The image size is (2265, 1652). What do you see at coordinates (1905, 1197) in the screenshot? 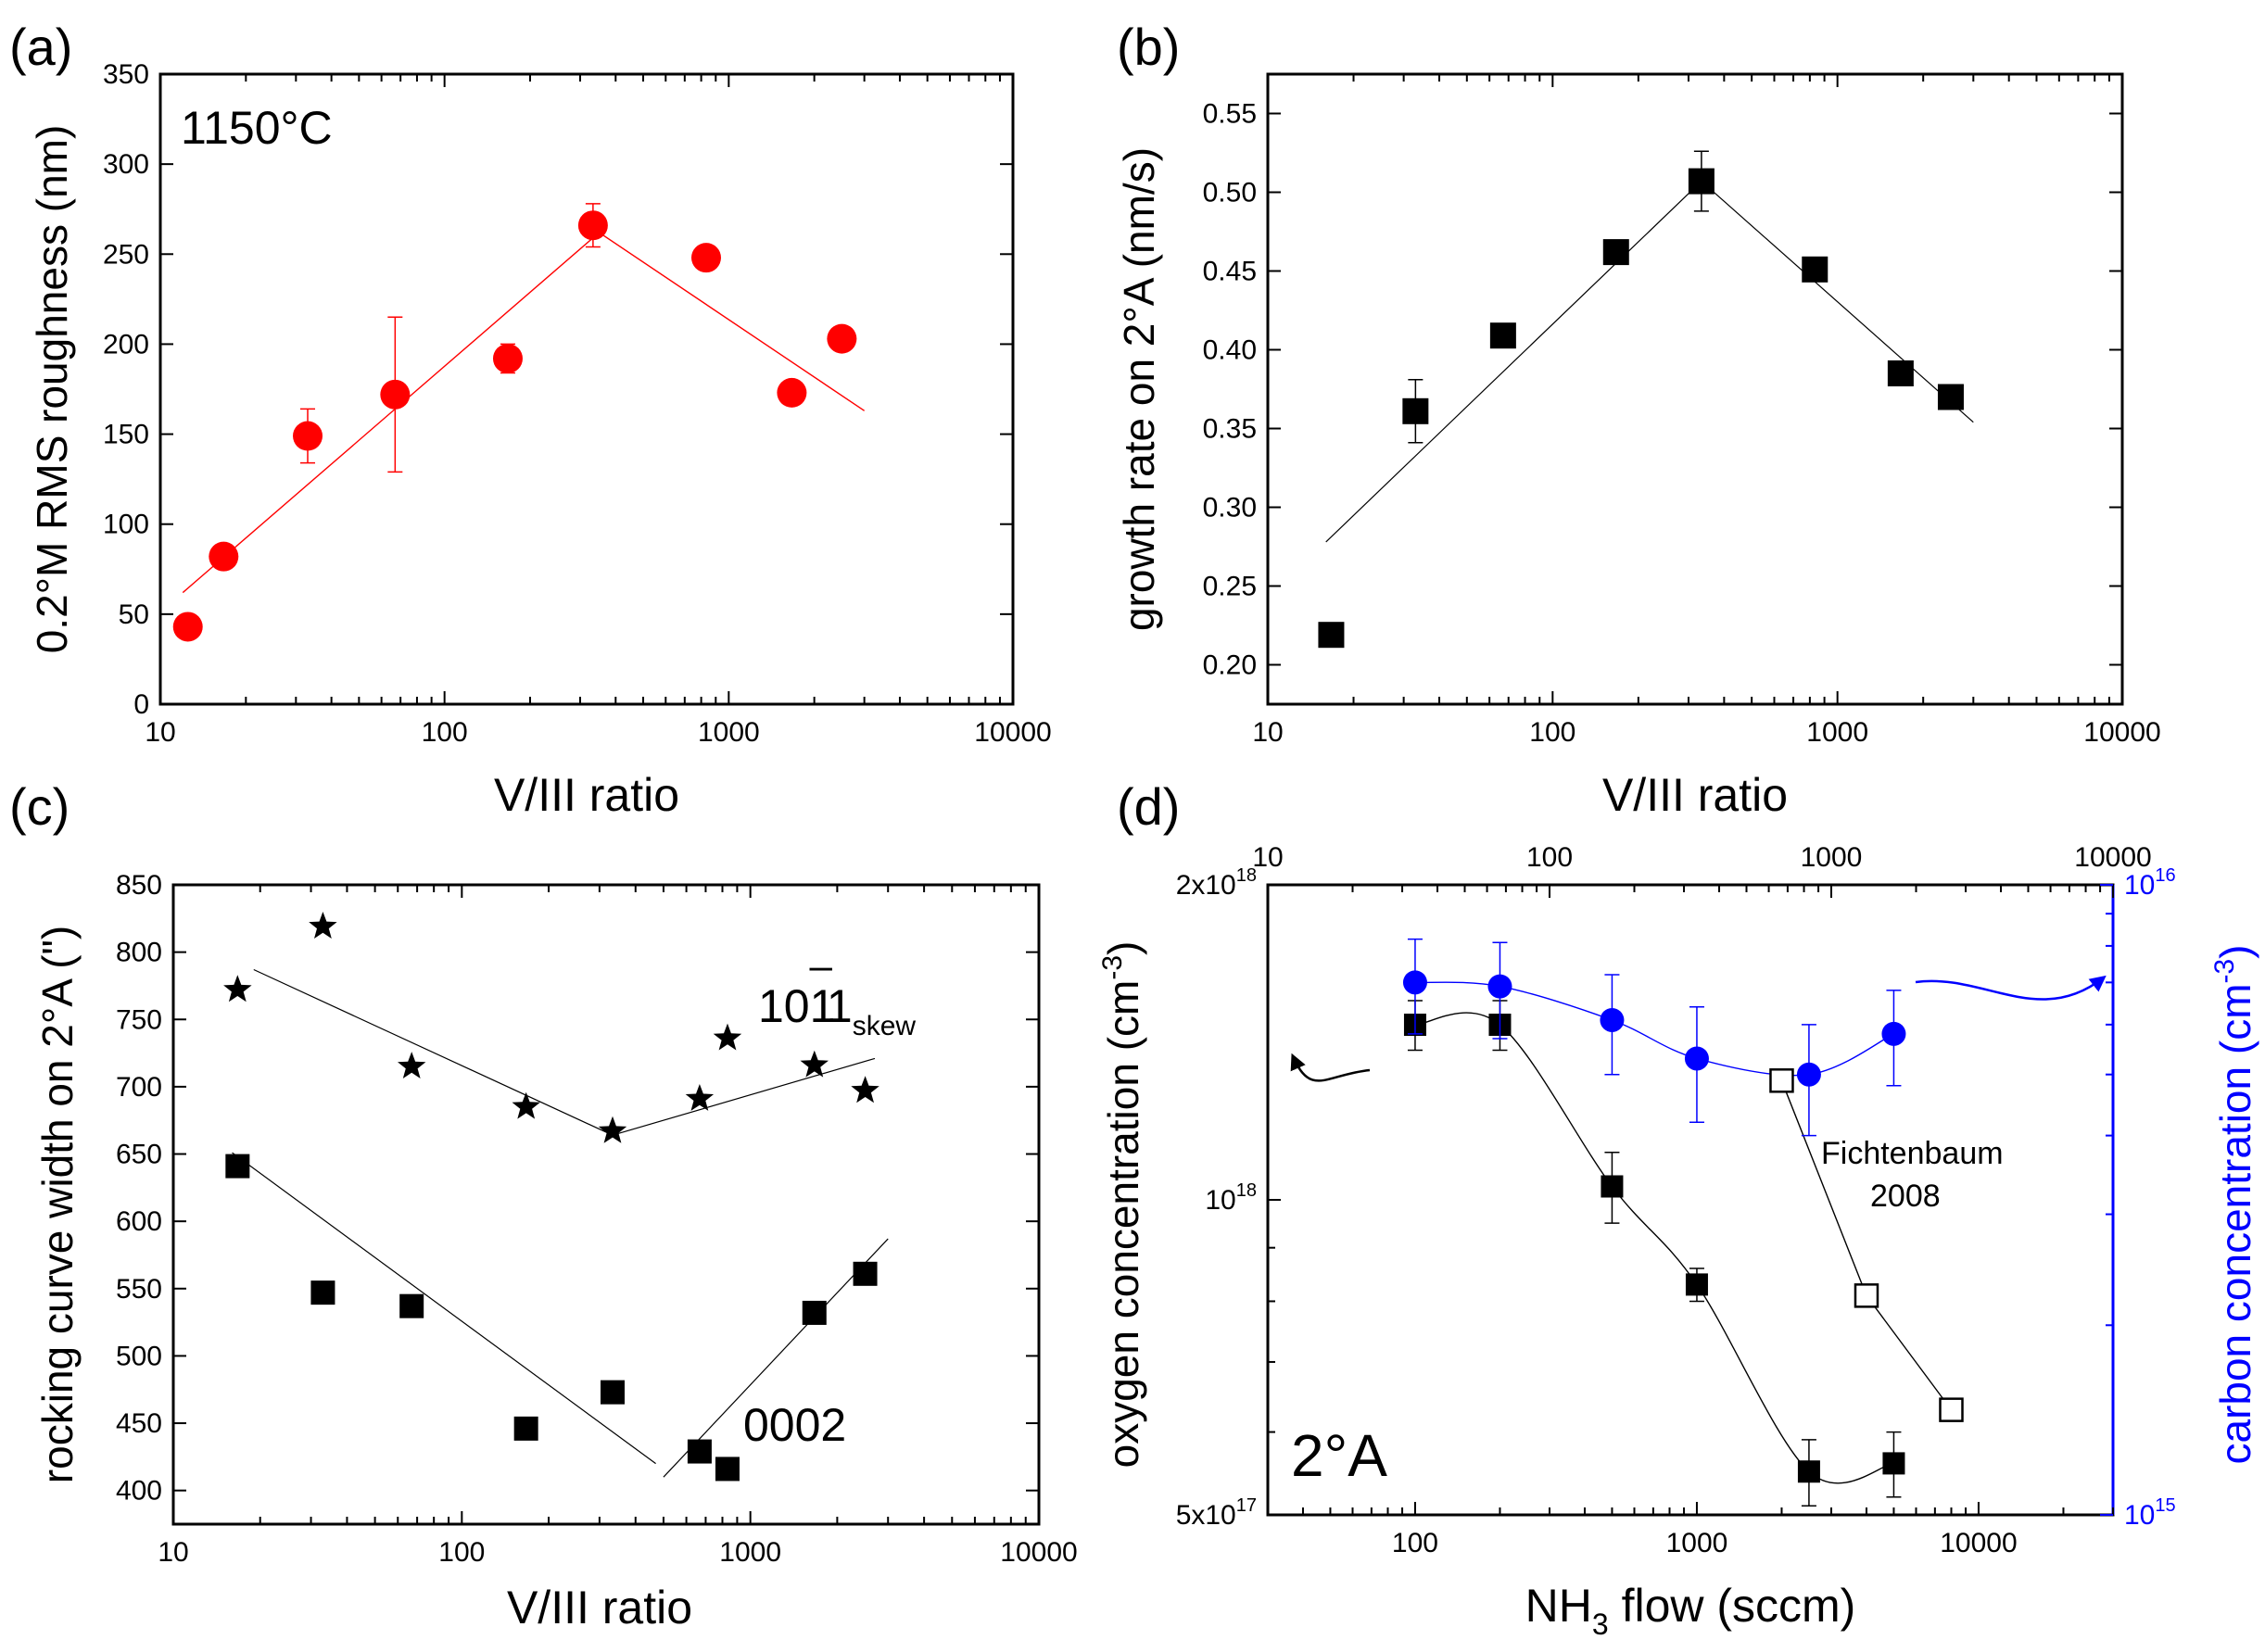
I see `panel-d-fichtenbaum-label-line2: 2008` at bounding box center [1905, 1197].